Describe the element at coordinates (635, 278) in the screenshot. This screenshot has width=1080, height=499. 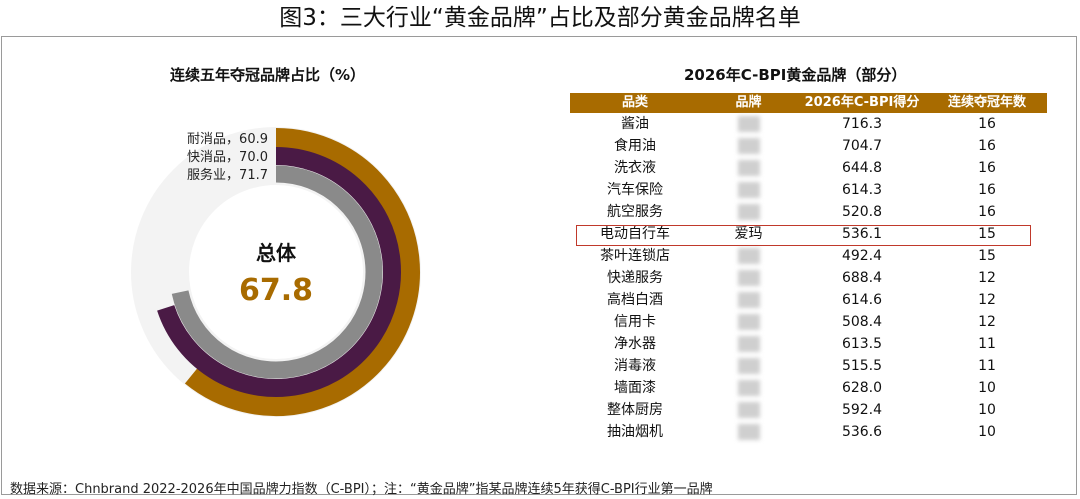
I see `cell-category: 快递服务` at that location.